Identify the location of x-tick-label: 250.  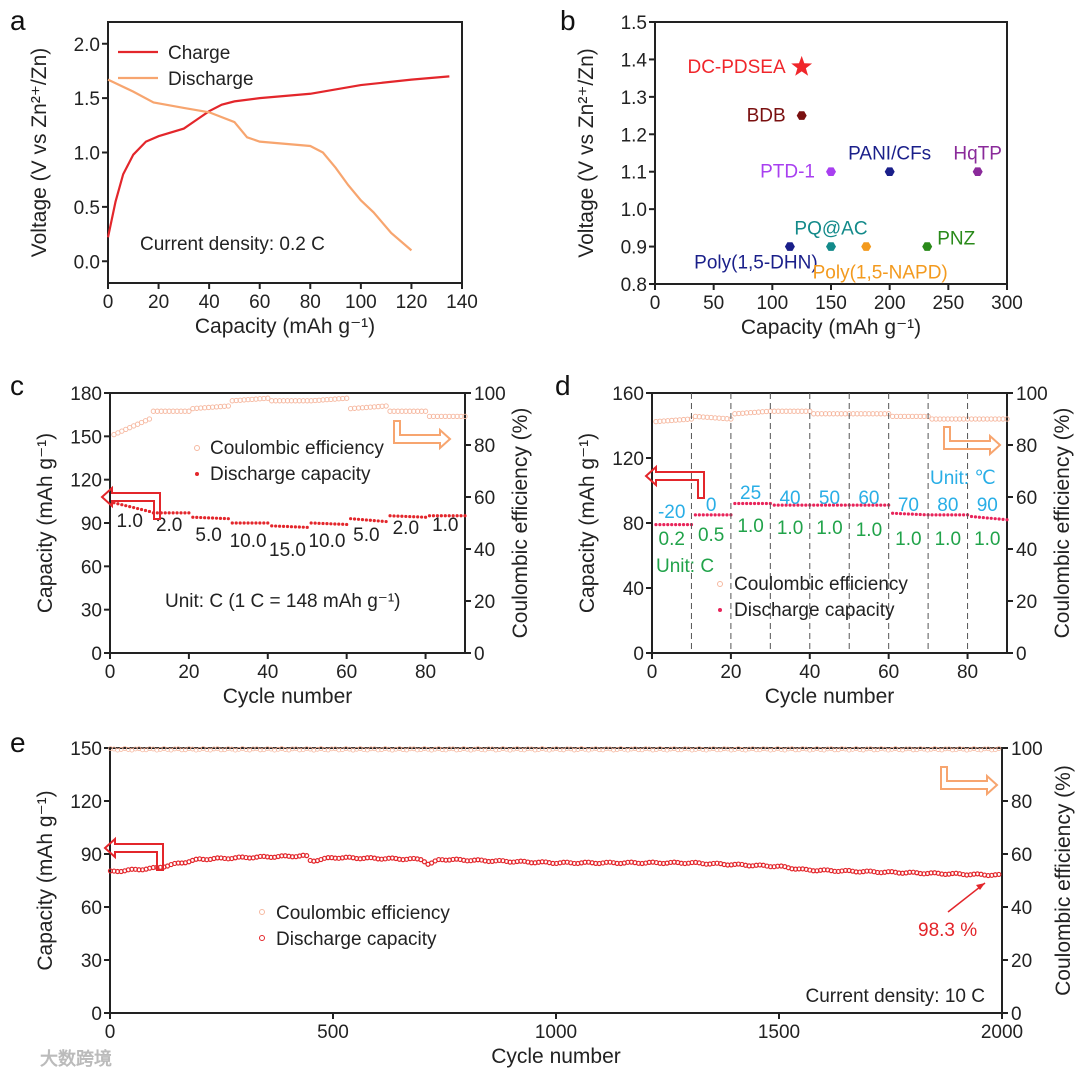
(948, 303).